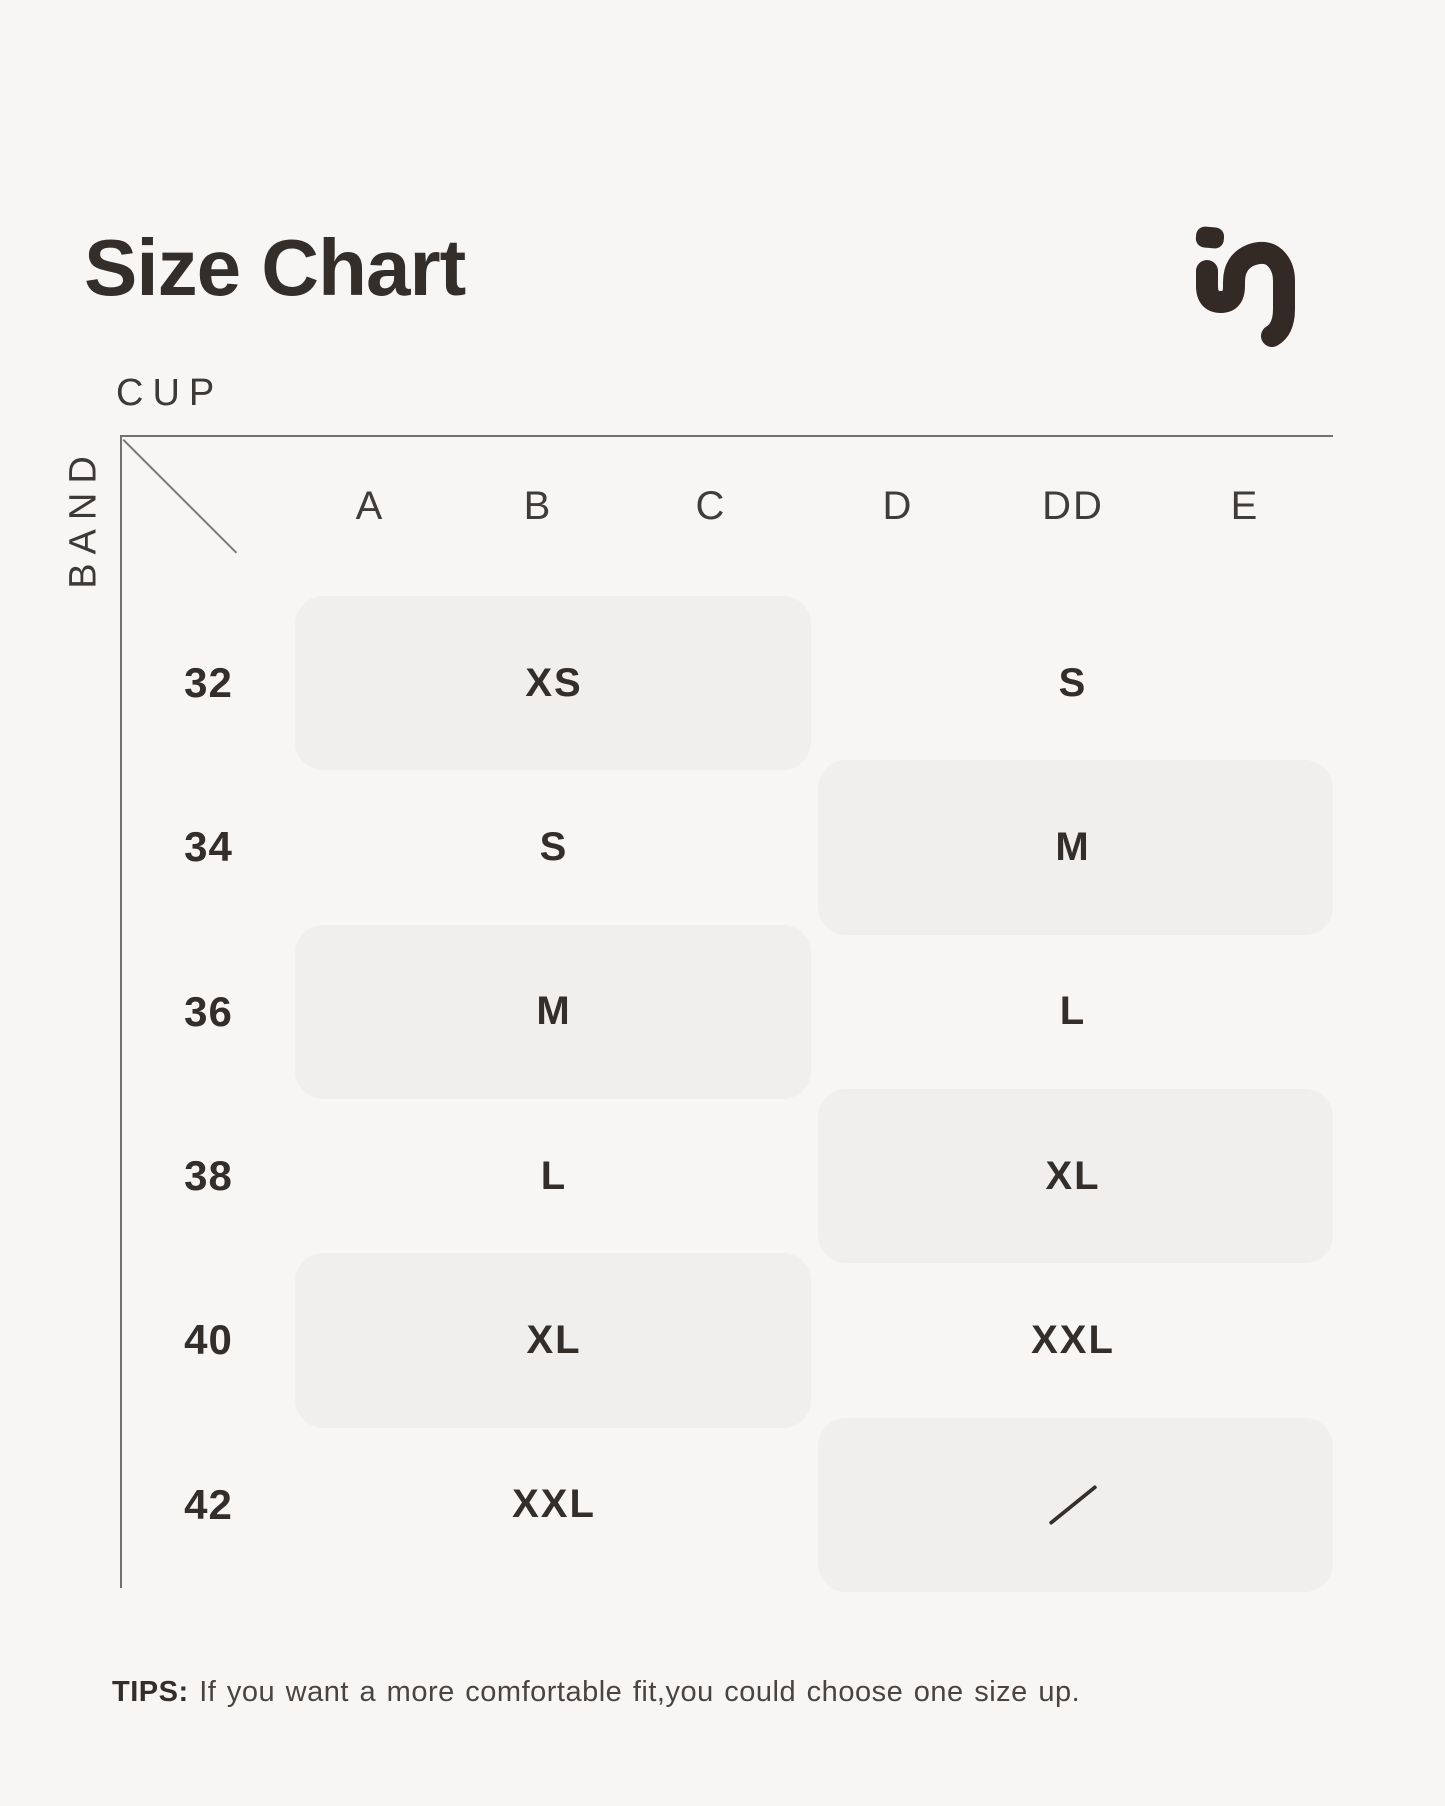 The image size is (1445, 1806). I want to click on band-row-label: 38, so click(208, 1176).